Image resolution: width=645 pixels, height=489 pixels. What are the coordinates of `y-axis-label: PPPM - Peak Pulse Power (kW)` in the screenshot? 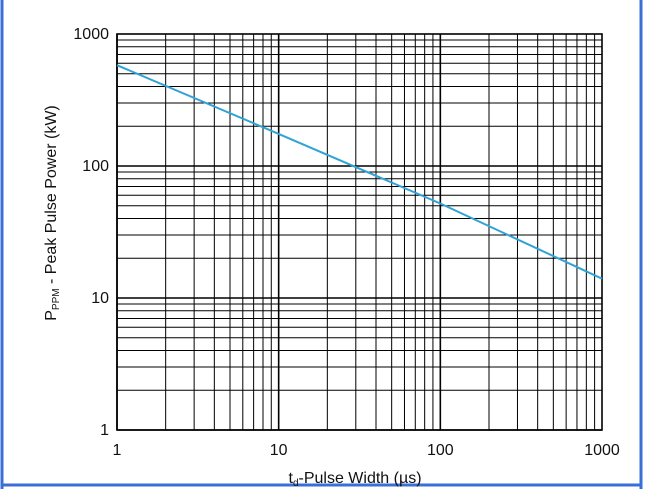 It's located at (52, 213).